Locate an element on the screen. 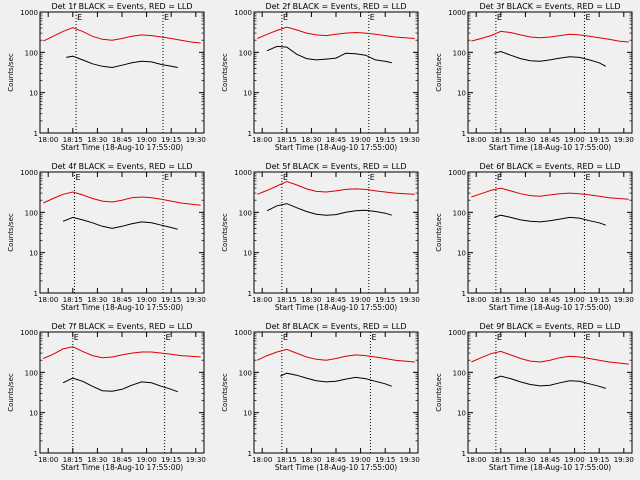 The image size is (640, 480). panel-title: Det 2f BLACK = Events, RED = LLD is located at coordinates (335, 6).